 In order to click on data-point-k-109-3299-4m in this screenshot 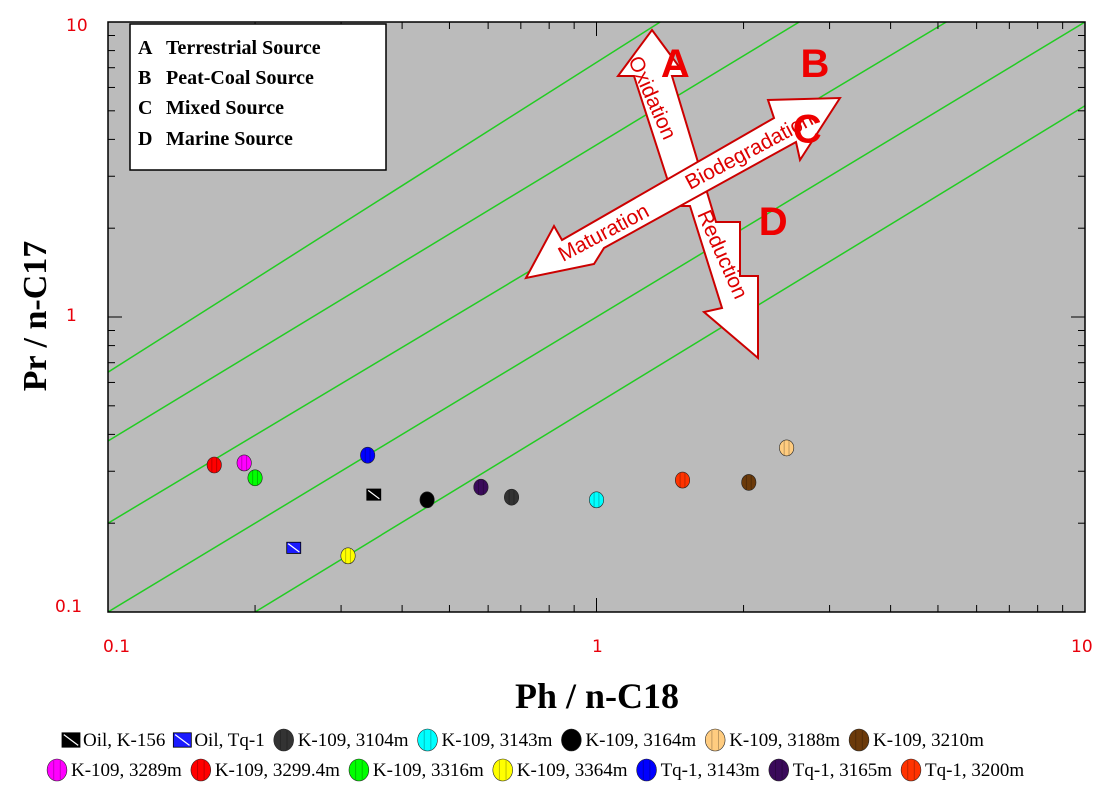, I will do `click(214, 465)`.